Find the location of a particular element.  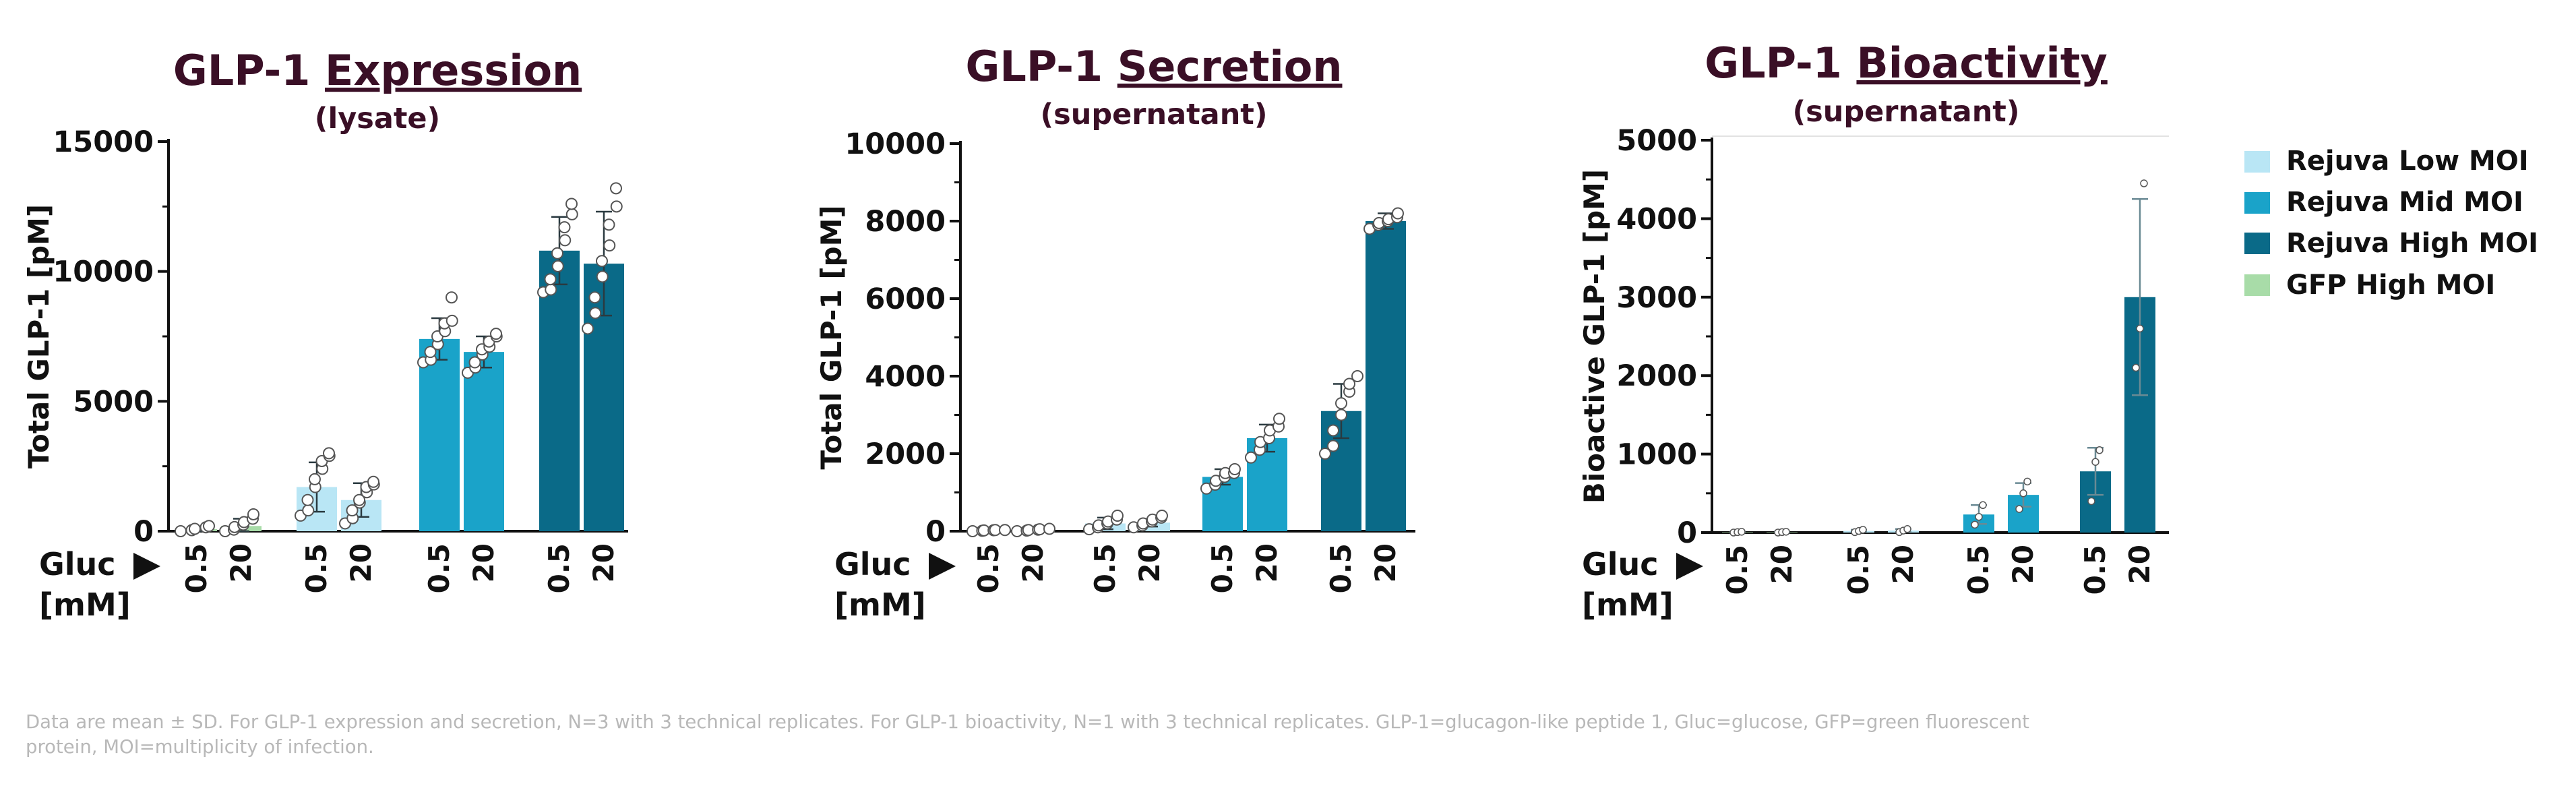

chart-subtitle: (lysate) is located at coordinates (378, 118).